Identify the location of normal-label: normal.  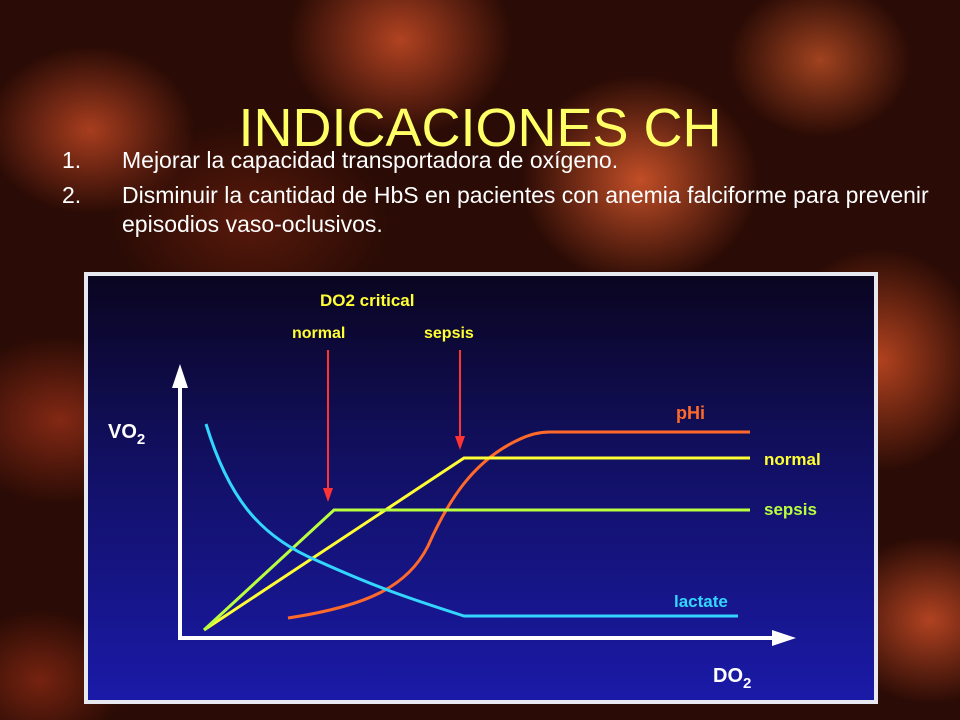
(792, 459).